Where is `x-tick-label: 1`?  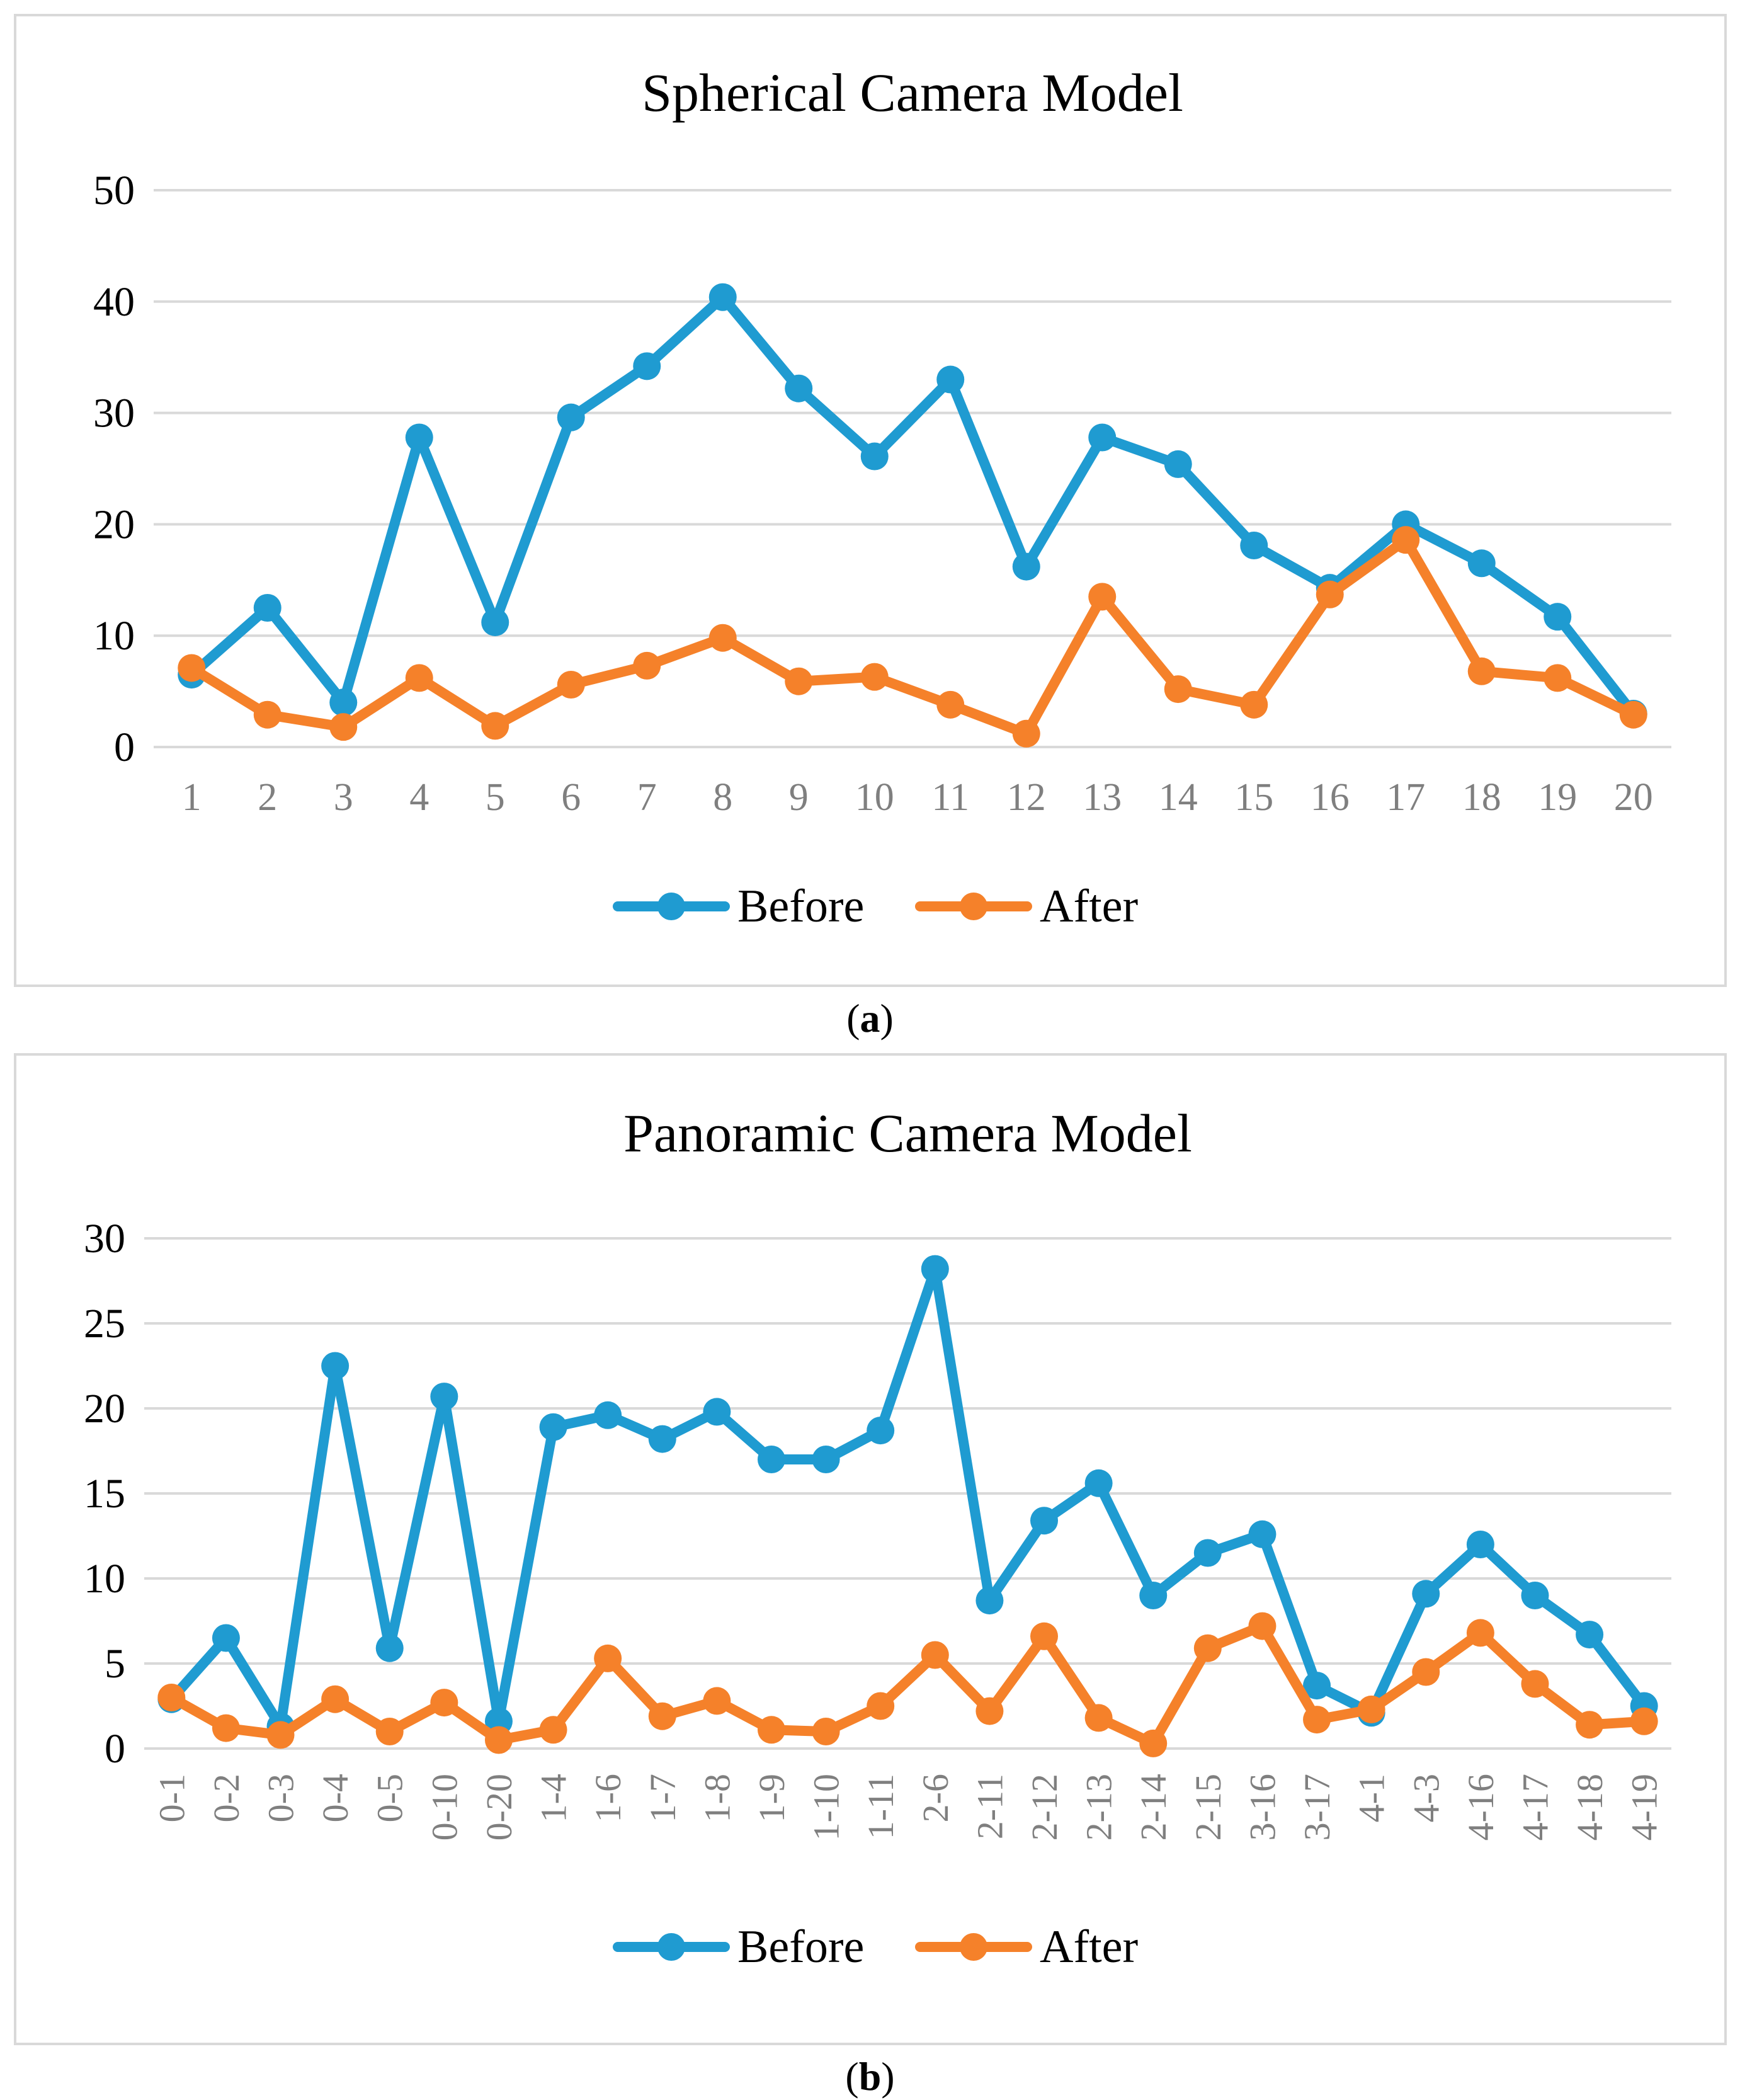
x-tick-label: 1 is located at coordinates (192, 797).